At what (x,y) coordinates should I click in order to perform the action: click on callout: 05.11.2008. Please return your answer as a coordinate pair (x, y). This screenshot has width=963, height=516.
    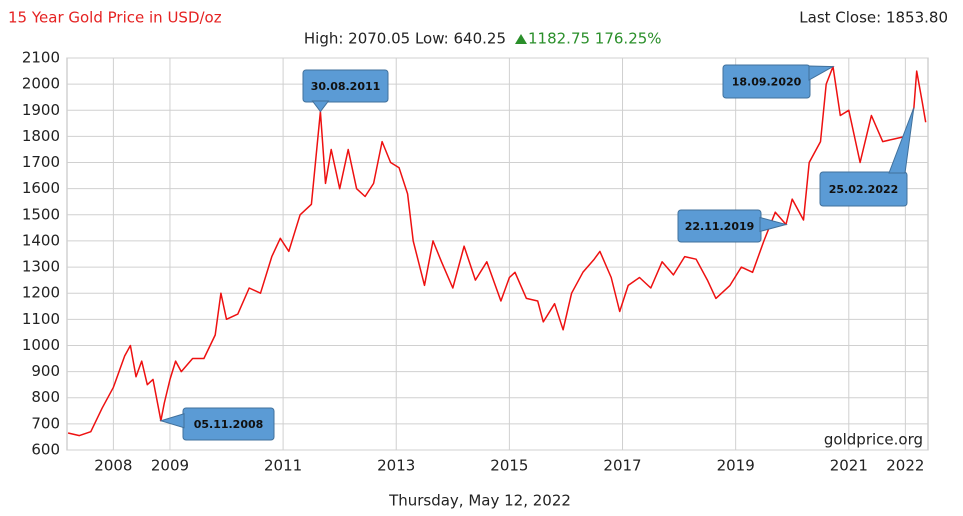
    Looking at the image, I should click on (217, 424).